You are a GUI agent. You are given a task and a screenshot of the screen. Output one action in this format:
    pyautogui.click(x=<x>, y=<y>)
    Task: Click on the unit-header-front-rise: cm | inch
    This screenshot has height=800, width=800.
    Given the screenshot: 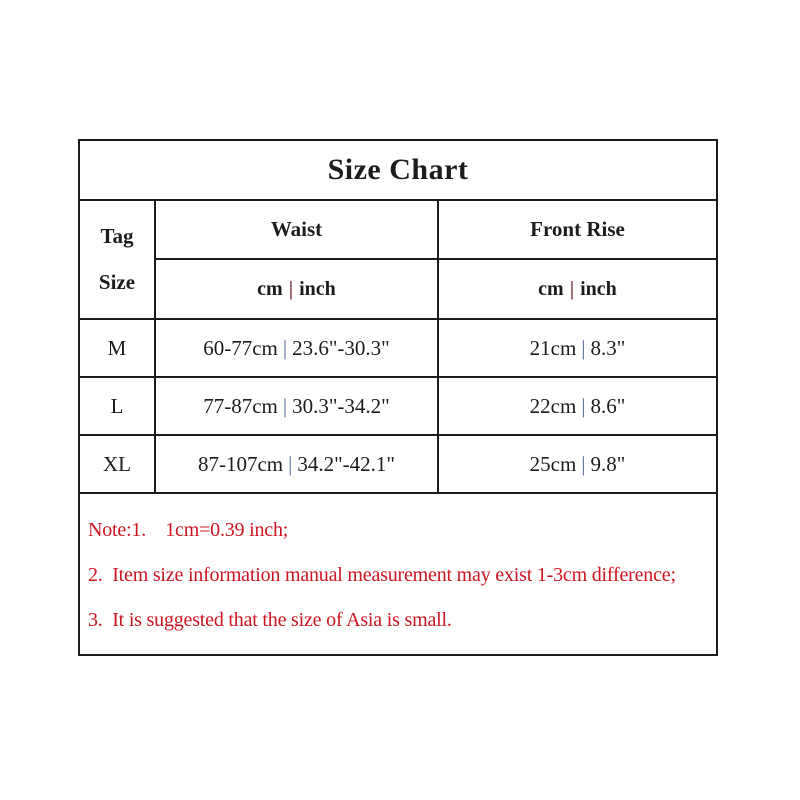 What is the action you would take?
    pyautogui.click(x=577, y=290)
    